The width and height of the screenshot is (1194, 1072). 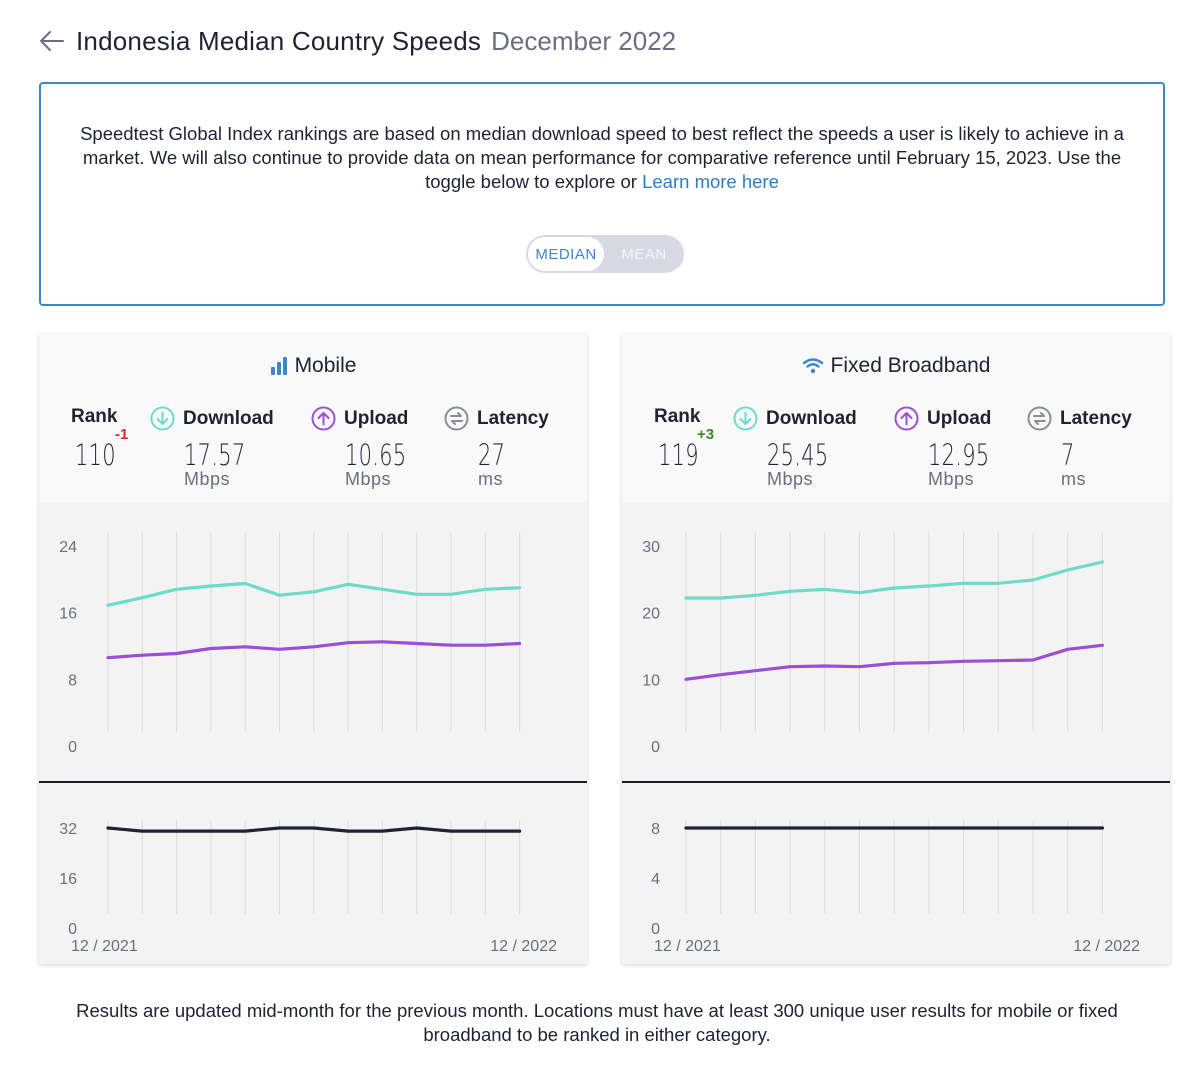 What do you see at coordinates (605, 254) in the screenshot?
I see `median-mean-toggle: MEDIAN MEAN` at bounding box center [605, 254].